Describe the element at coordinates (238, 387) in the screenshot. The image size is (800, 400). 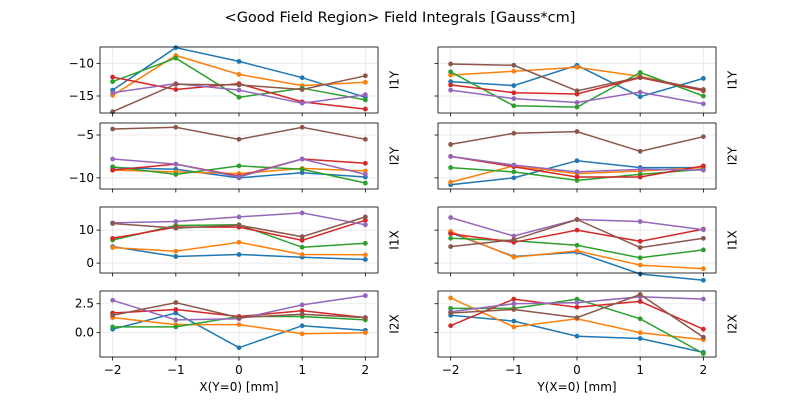
I see `x-axis-label: X(Y=0) [mm]` at that location.